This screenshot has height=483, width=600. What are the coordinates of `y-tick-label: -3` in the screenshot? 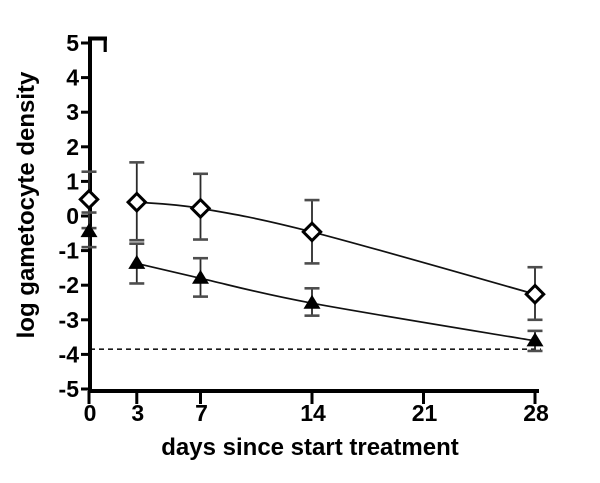 It's located at (69, 320).